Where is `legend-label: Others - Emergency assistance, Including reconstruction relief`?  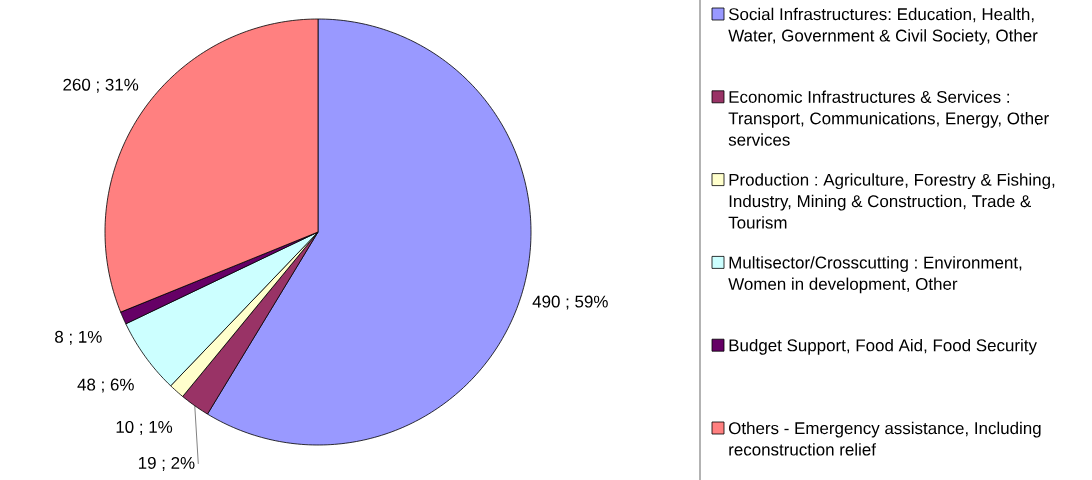 legend-label: Others - Emergency assistance, Including reconstruction relief is located at coordinates (885, 438).